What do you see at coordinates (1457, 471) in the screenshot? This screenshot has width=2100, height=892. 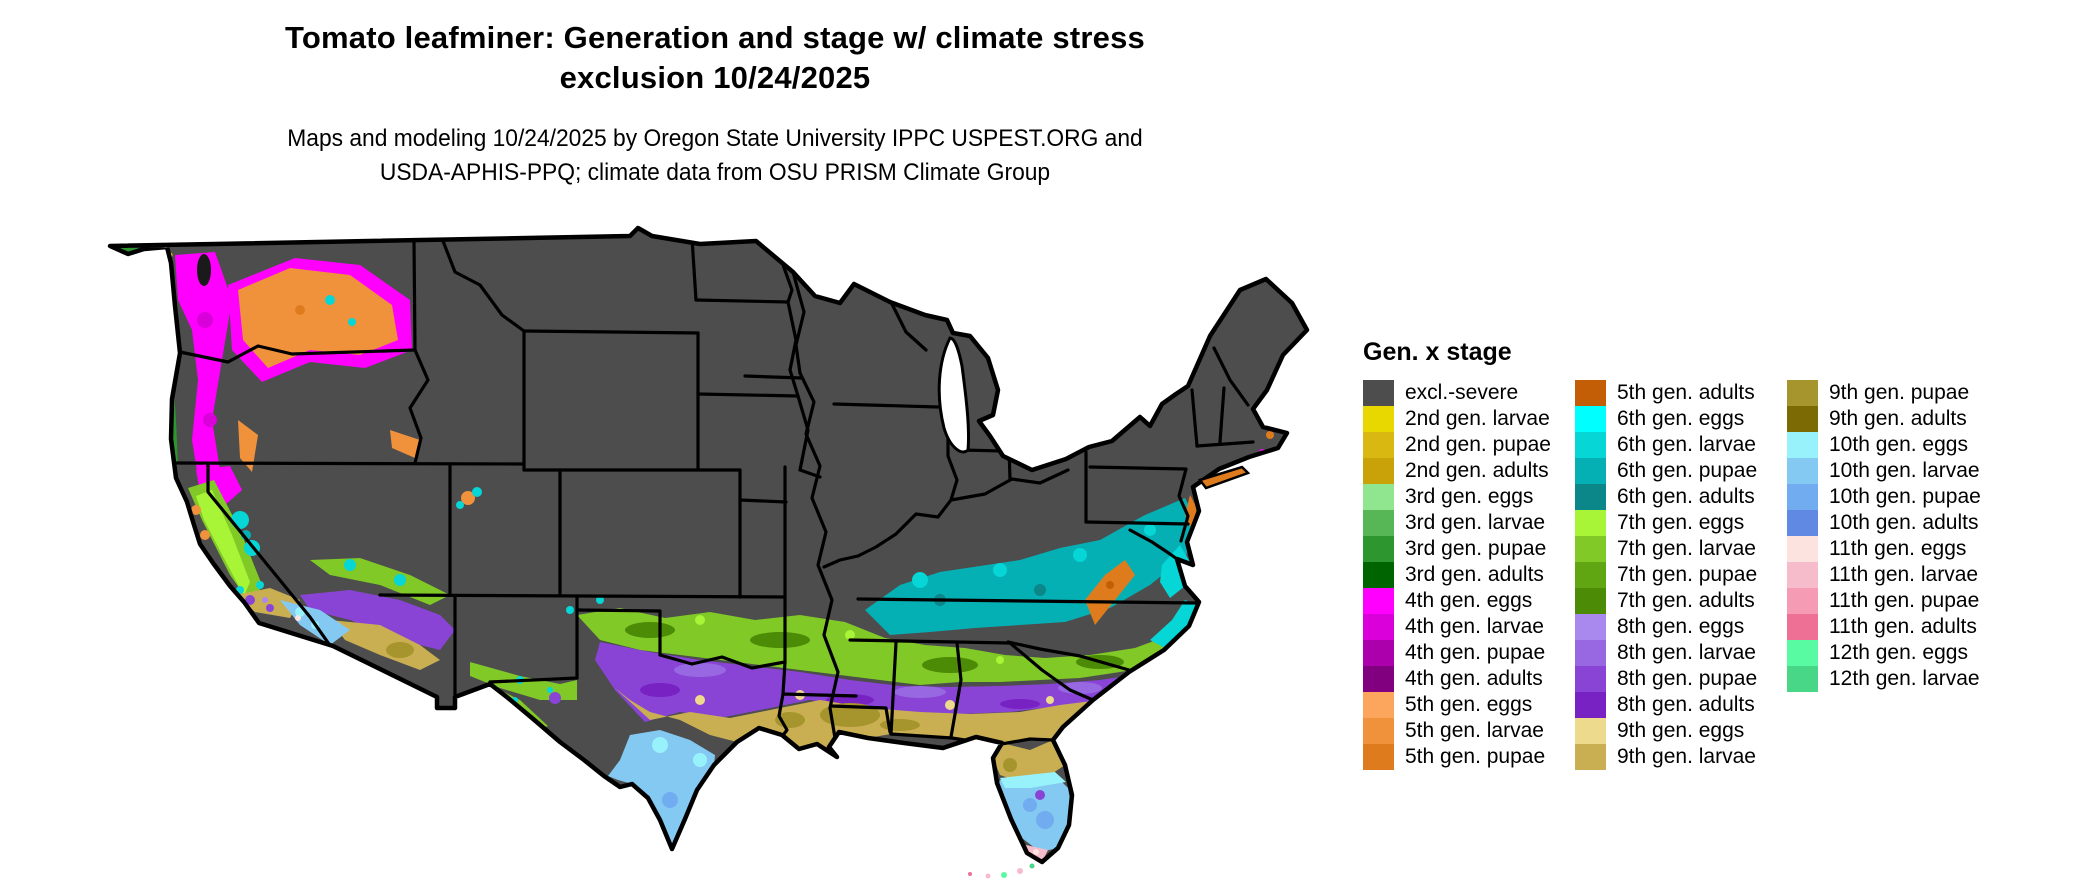 I see `legend-item: 2nd gen. adults` at bounding box center [1457, 471].